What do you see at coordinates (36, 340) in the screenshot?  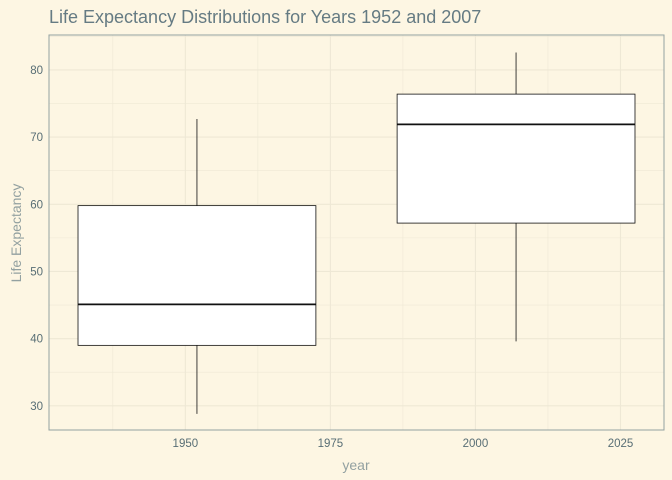 I see `y-tick-label: 40` at bounding box center [36, 340].